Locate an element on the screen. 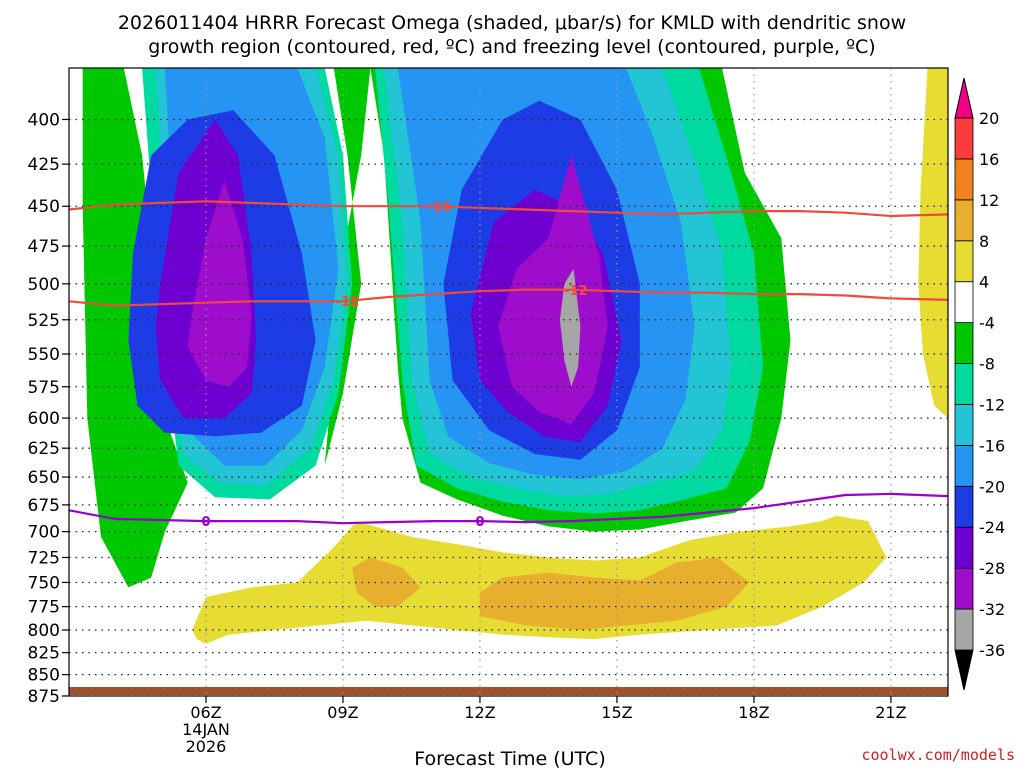 The width and height of the screenshot is (1024, 768). x-tick-year-label: 2026 is located at coordinates (206, 746).